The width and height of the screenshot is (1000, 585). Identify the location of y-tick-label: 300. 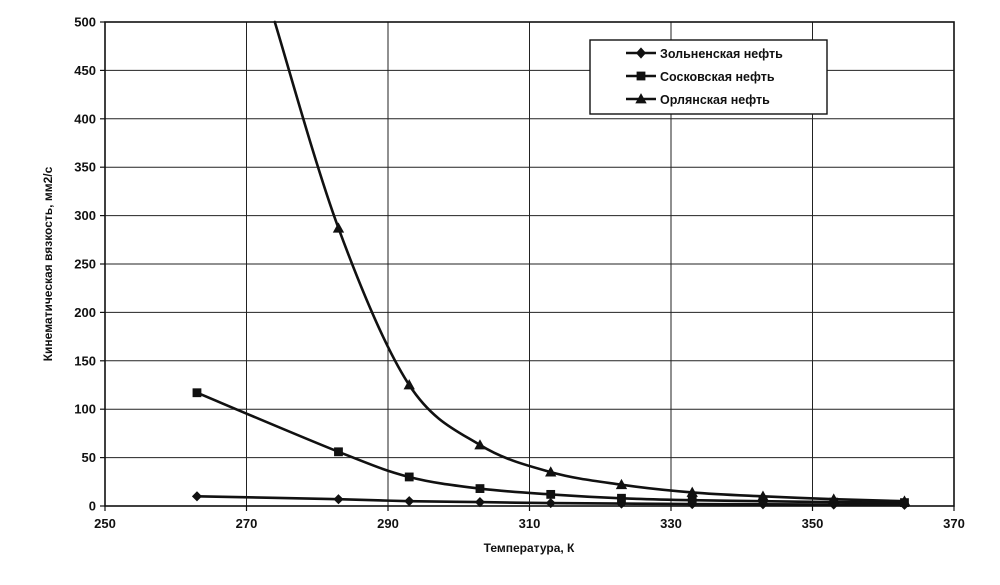
(85, 215).